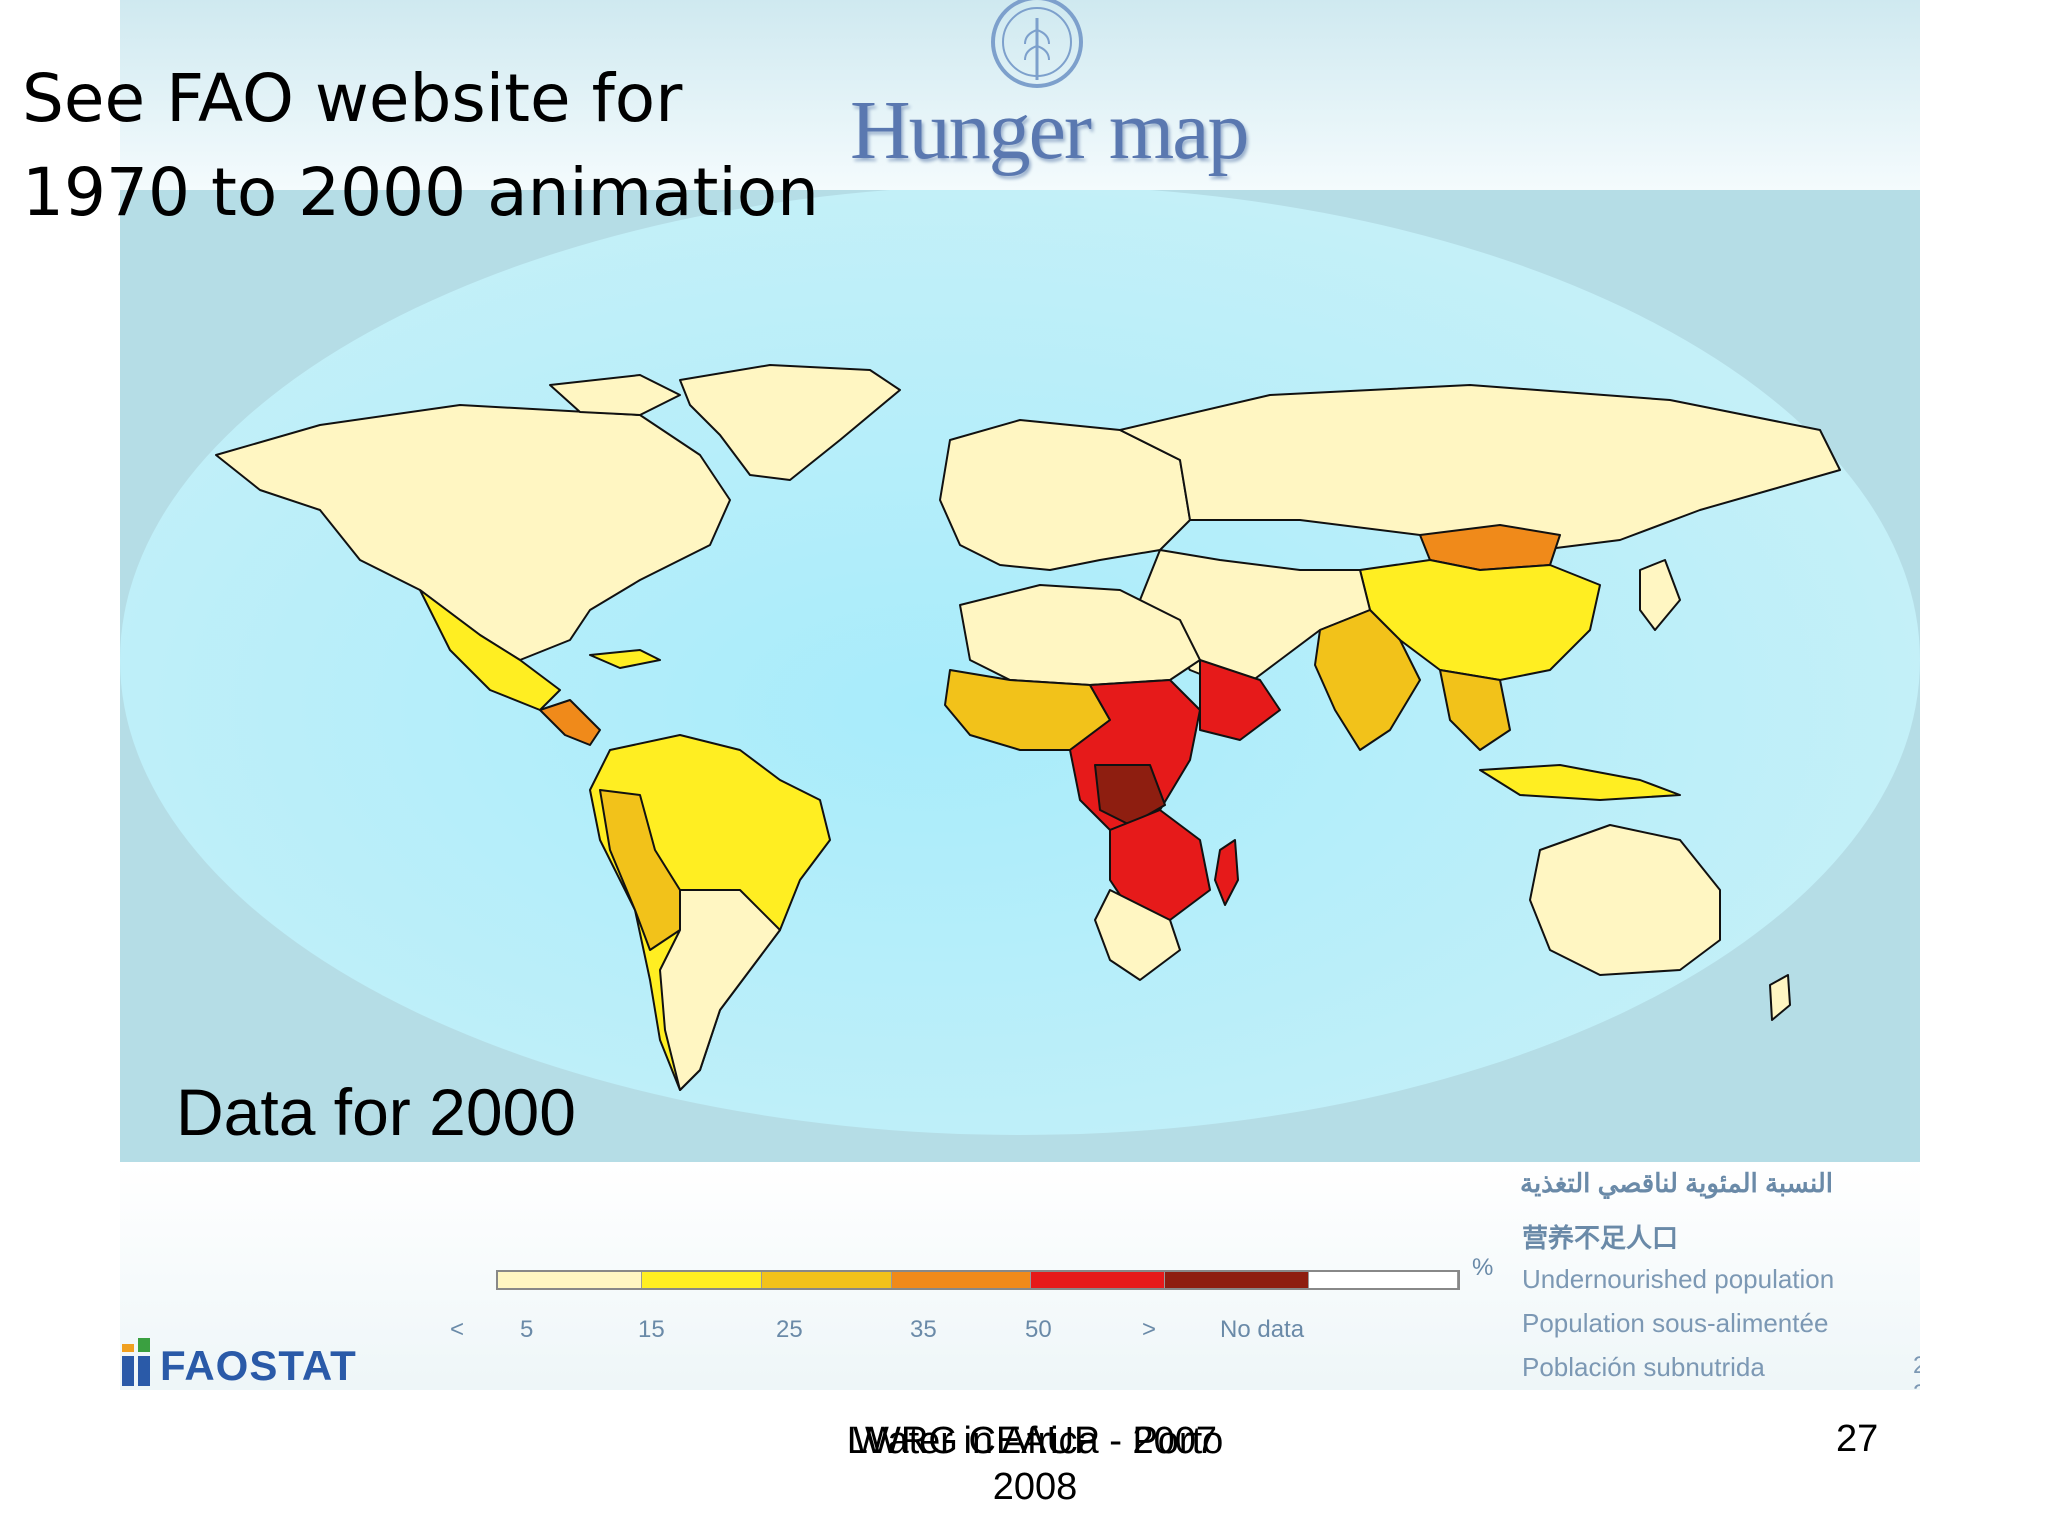  What do you see at coordinates (1050, 130) in the screenshot?
I see `map-title: Hunger map` at bounding box center [1050, 130].